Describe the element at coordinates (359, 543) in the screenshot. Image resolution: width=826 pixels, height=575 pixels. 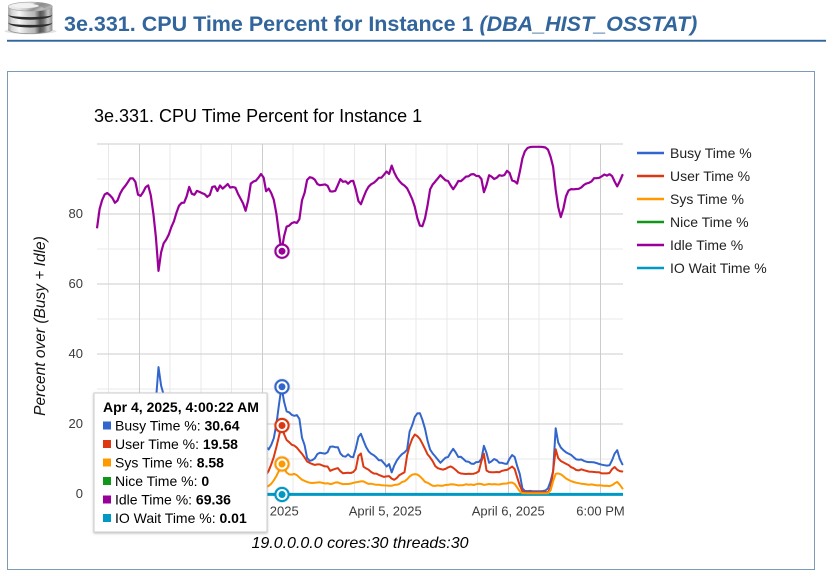
I see `svg-text: 19.0.0.0.0 cores:30 threads:30` at that location.